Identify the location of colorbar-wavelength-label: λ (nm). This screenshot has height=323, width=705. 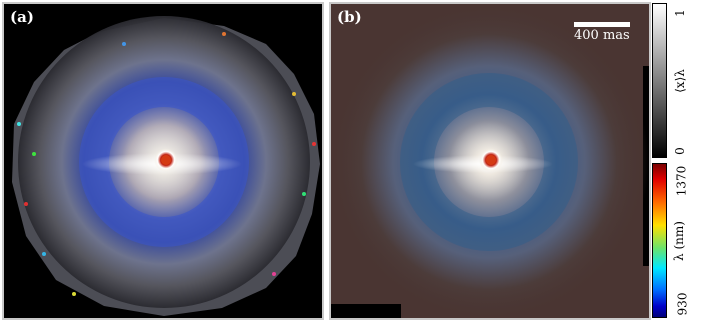
(678, 241).